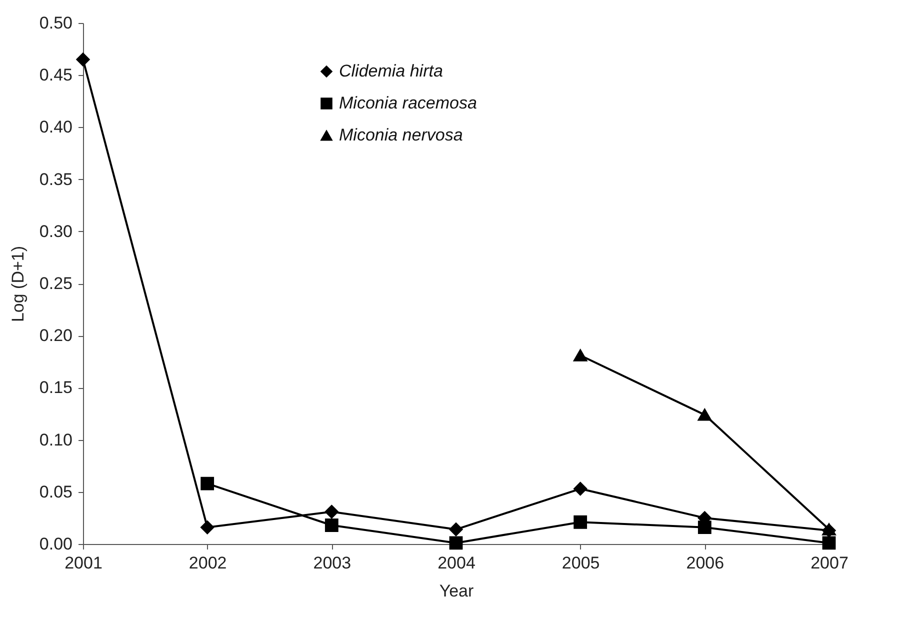  What do you see at coordinates (55, 440) in the screenshot?
I see `y-tick-label: 0.10` at bounding box center [55, 440].